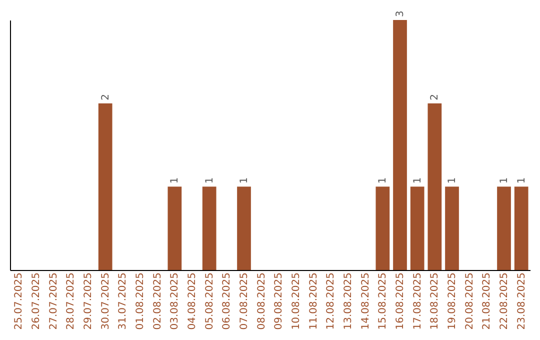  I want to click on x-tick-label: 28.07.2025, so click(71, 301).